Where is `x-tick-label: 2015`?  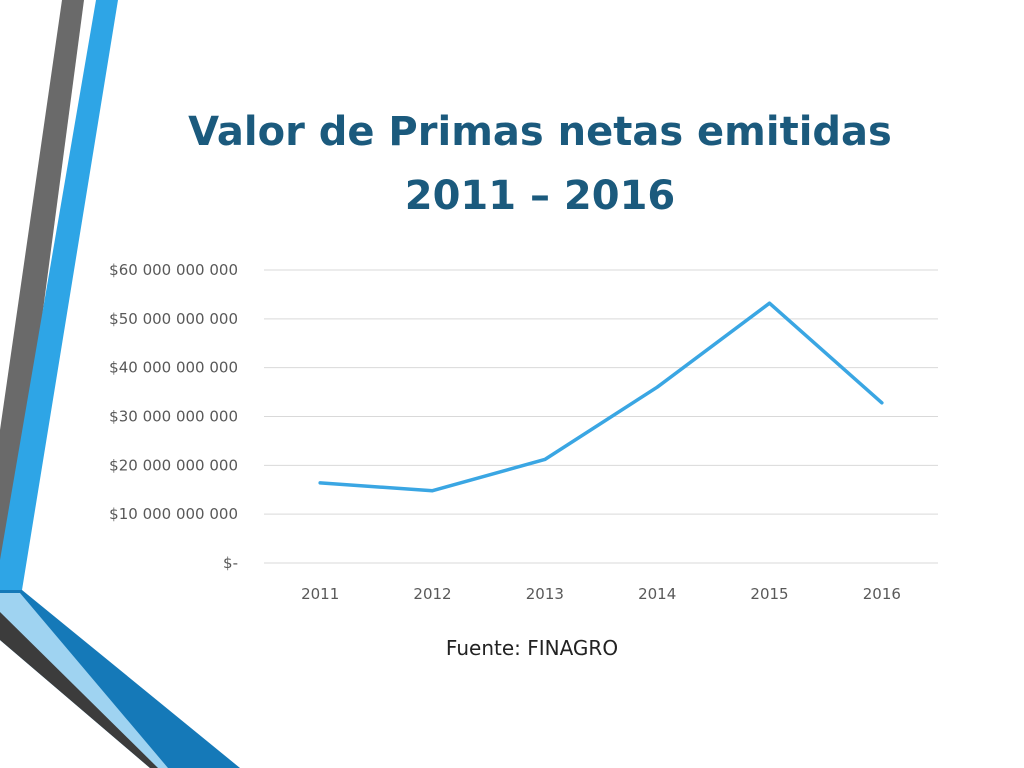
x-tick-label: 2015 is located at coordinates (769, 594).